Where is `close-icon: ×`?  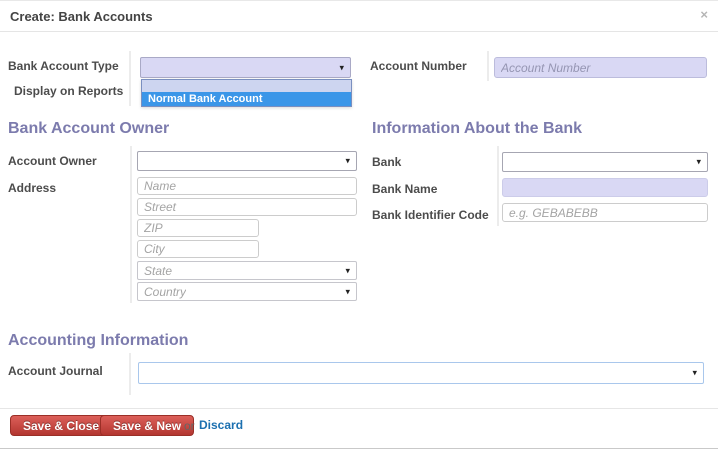
close-icon: × is located at coordinates (704, 14).